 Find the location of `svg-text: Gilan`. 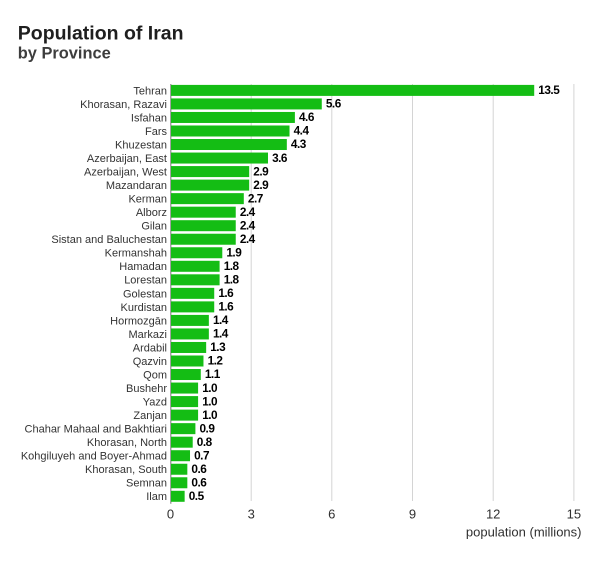

svg-text: Gilan is located at coordinates (154, 227).